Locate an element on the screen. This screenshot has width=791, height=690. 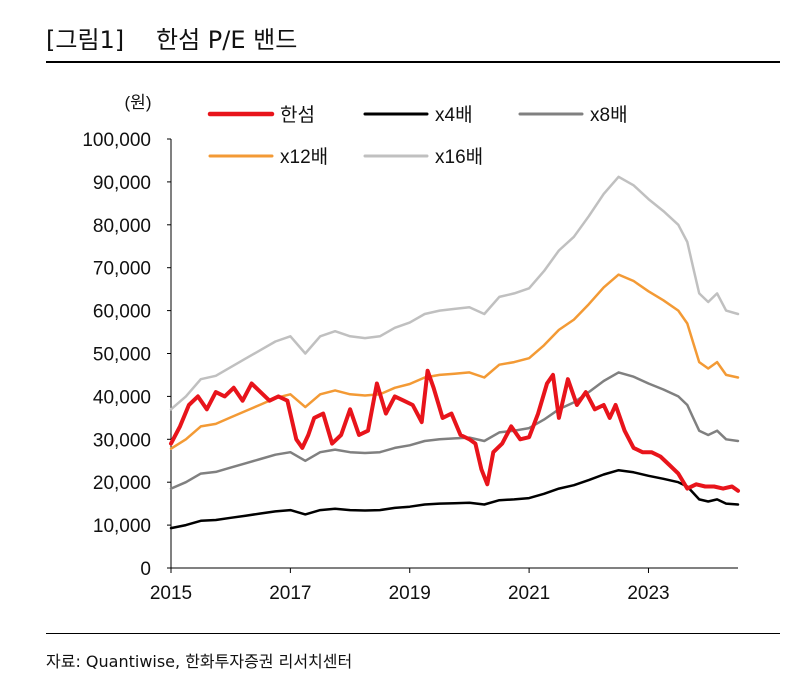
y-tick-label: 50,000 is located at coordinates (122, 355).